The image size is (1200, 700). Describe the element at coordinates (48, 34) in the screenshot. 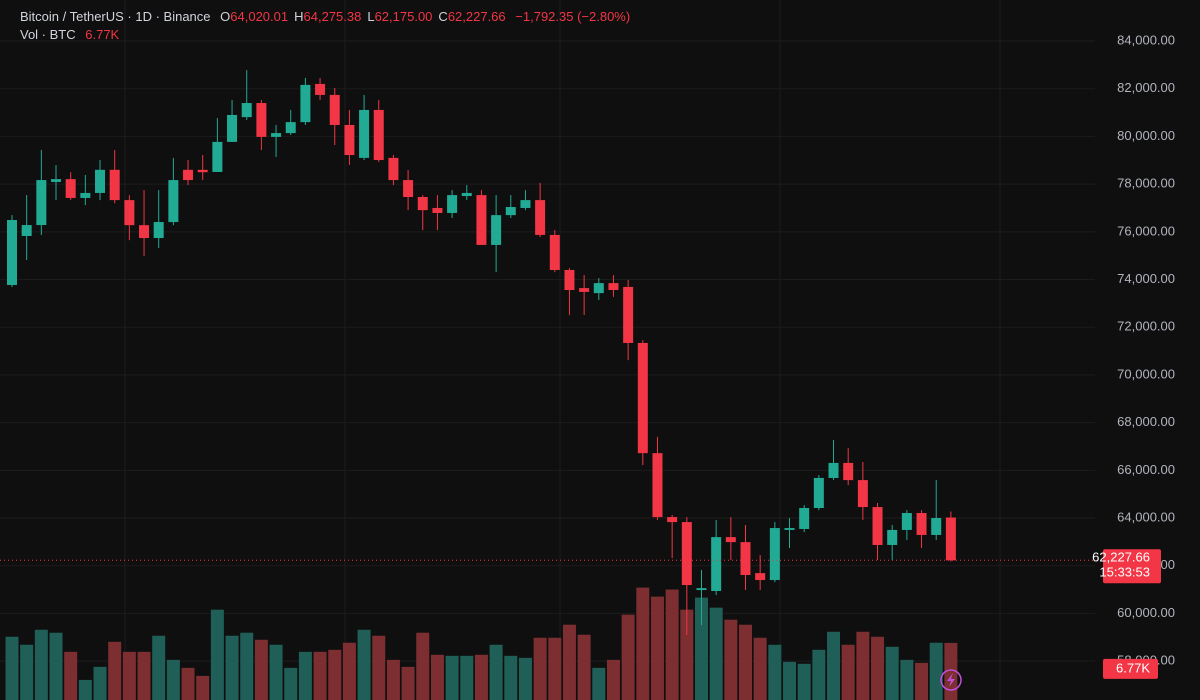

I see `volume-name: Vol · BTC` at that location.